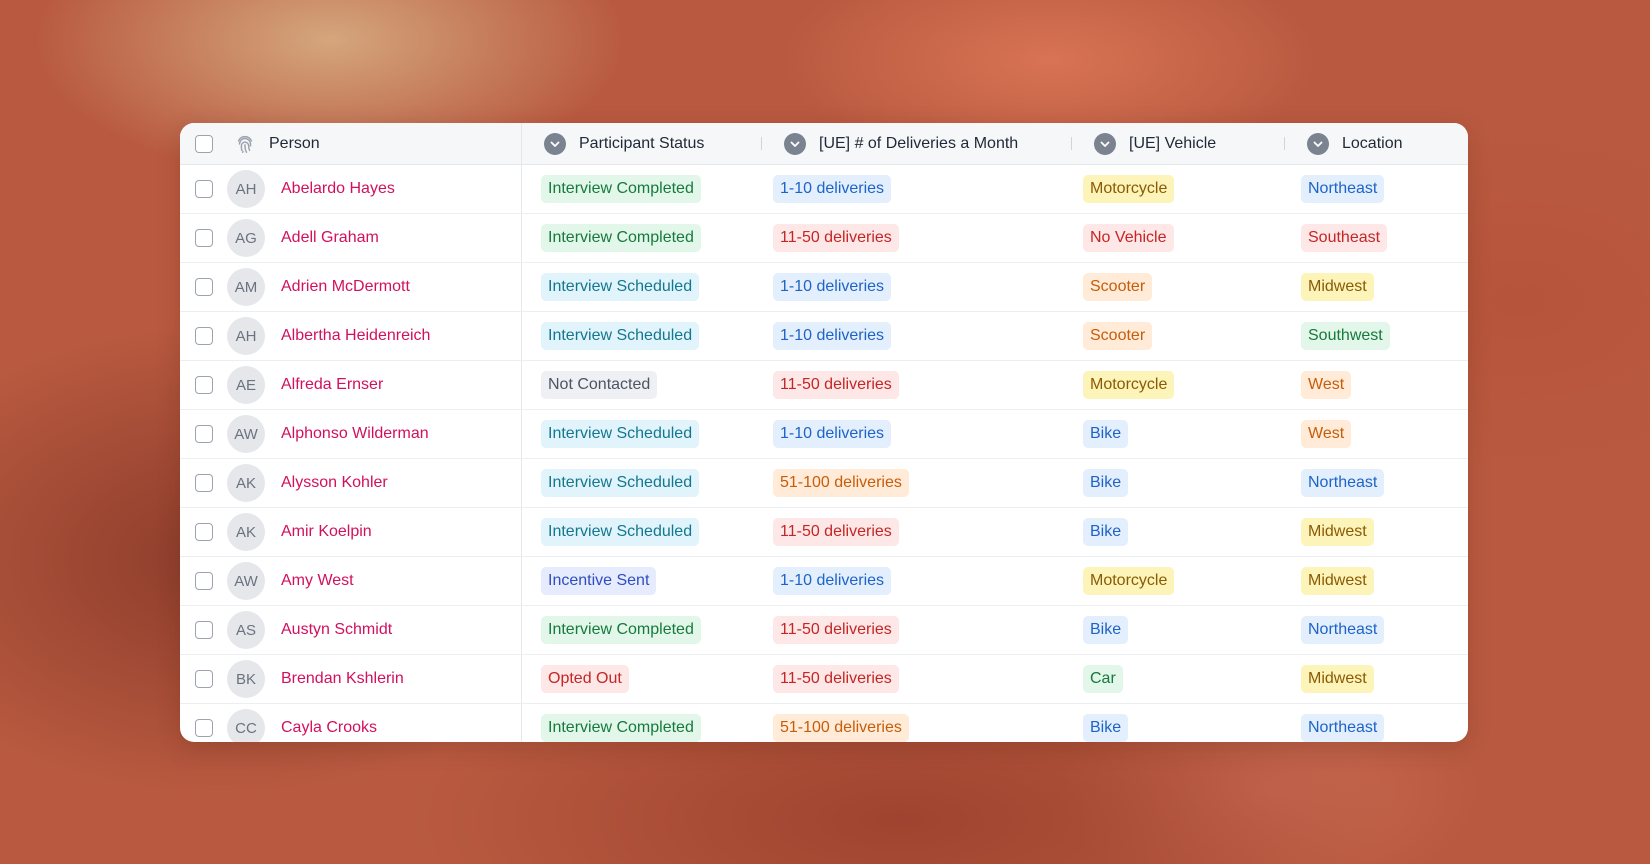 This screenshot has width=1650, height=864. What do you see at coordinates (246, 287) in the screenshot?
I see `avatar: AM` at bounding box center [246, 287].